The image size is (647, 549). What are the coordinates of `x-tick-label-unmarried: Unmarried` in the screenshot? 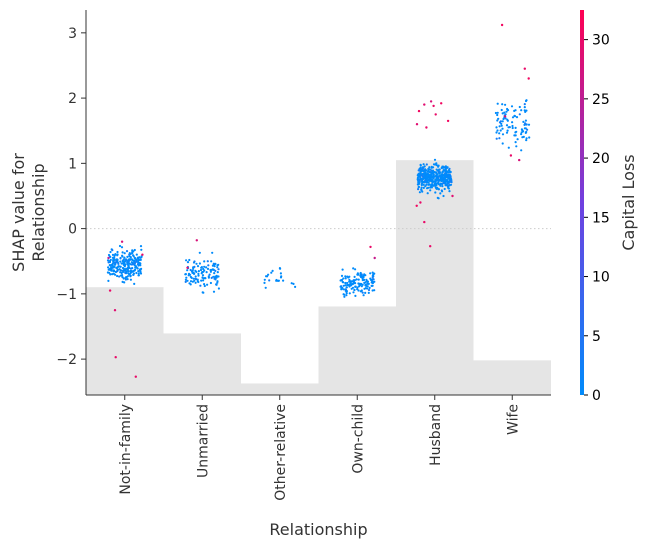 It's located at (203, 441).